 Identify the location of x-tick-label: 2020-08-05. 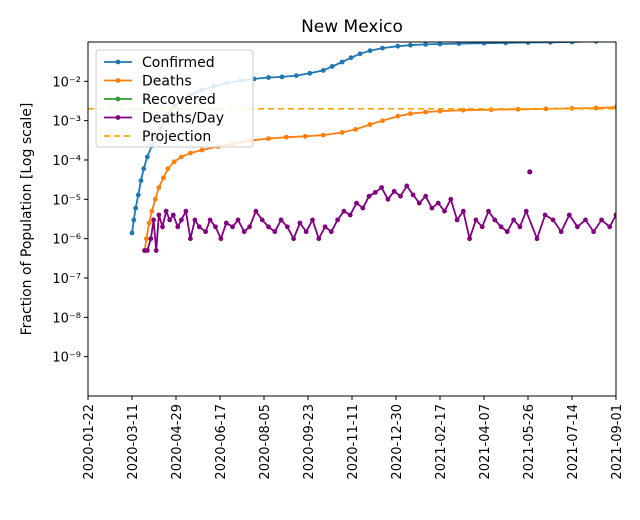
(265, 442).